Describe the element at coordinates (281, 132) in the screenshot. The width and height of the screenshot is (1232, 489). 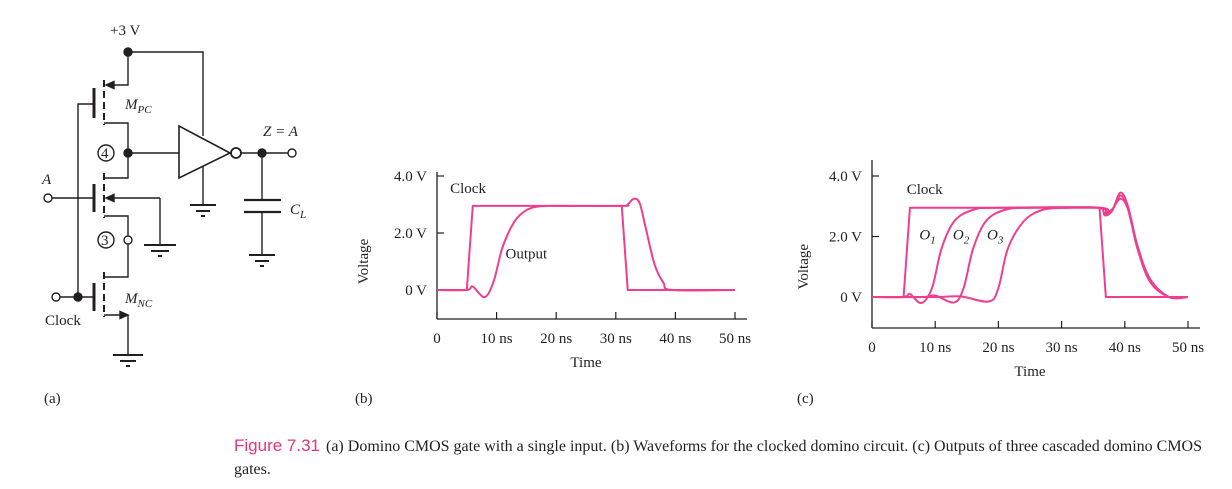
I see `output-label: Z = A` at that location.